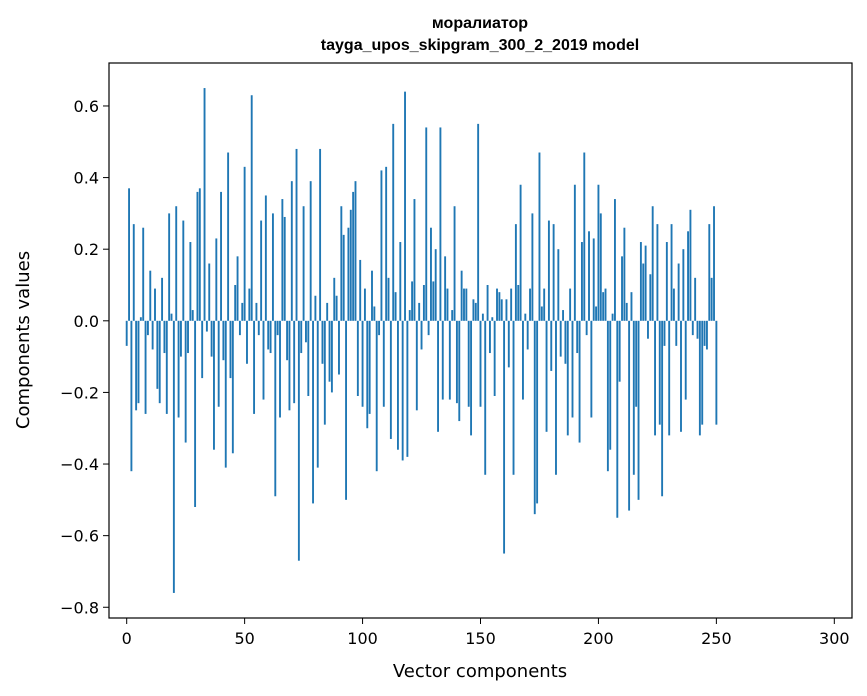 This screenshot has width=867, height=696. Describe the element at coordinates (480, 45) in the screenshot. I see `chart-subtitle: tayga_upos_skipgram_300_2_2019 model` at that location.